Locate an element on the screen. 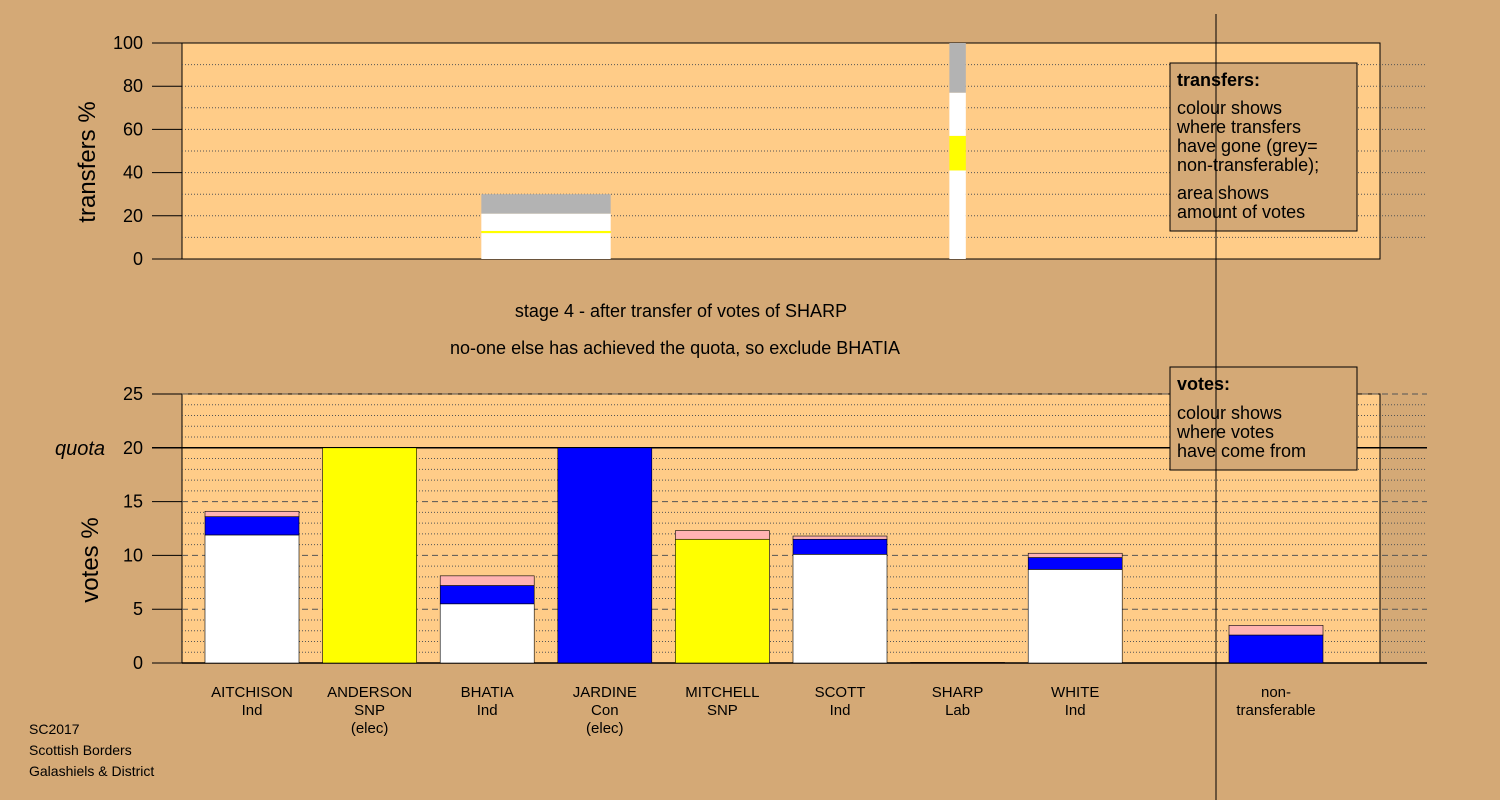 This screenshot has height=800, width=1500. transfers-tick-label: 100 is located at coordinates (128, 43).